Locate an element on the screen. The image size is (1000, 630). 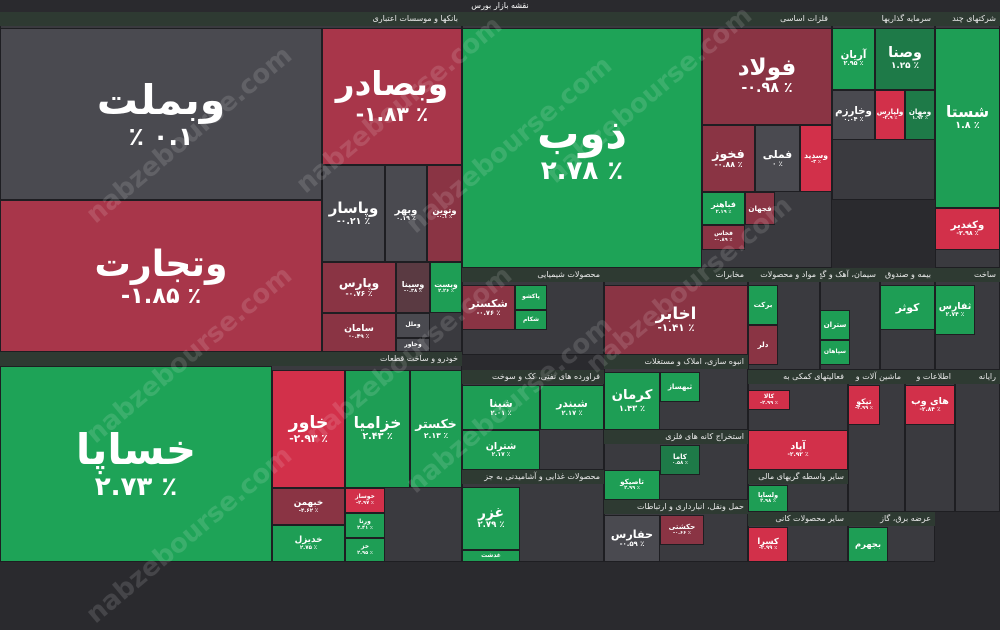
stock-change: ۲.۹۵ ٪ is located at coordinates (365, 552).